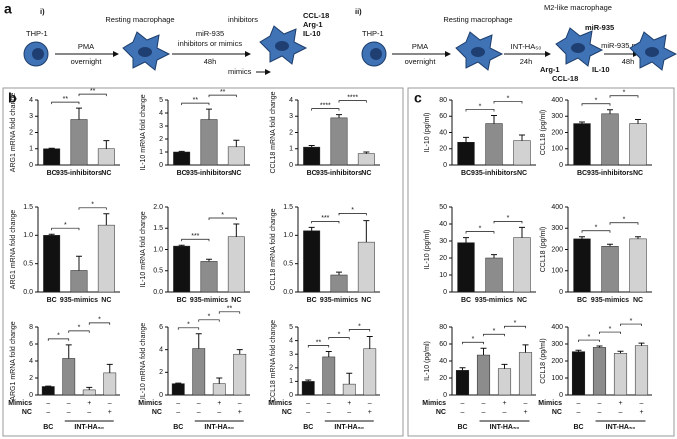 This screenshot has height=439, width=677. What do you see at coordinates (31, 116) in the screenshot?
I see `y-tick-label: 3` at bounding box center [31, 116].